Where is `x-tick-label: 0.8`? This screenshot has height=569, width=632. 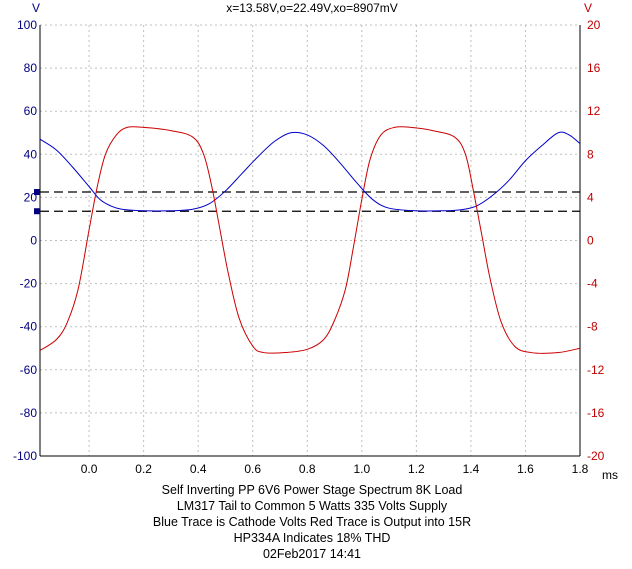 x-tick-label: 0.8 is located at coordinates (307, 469).